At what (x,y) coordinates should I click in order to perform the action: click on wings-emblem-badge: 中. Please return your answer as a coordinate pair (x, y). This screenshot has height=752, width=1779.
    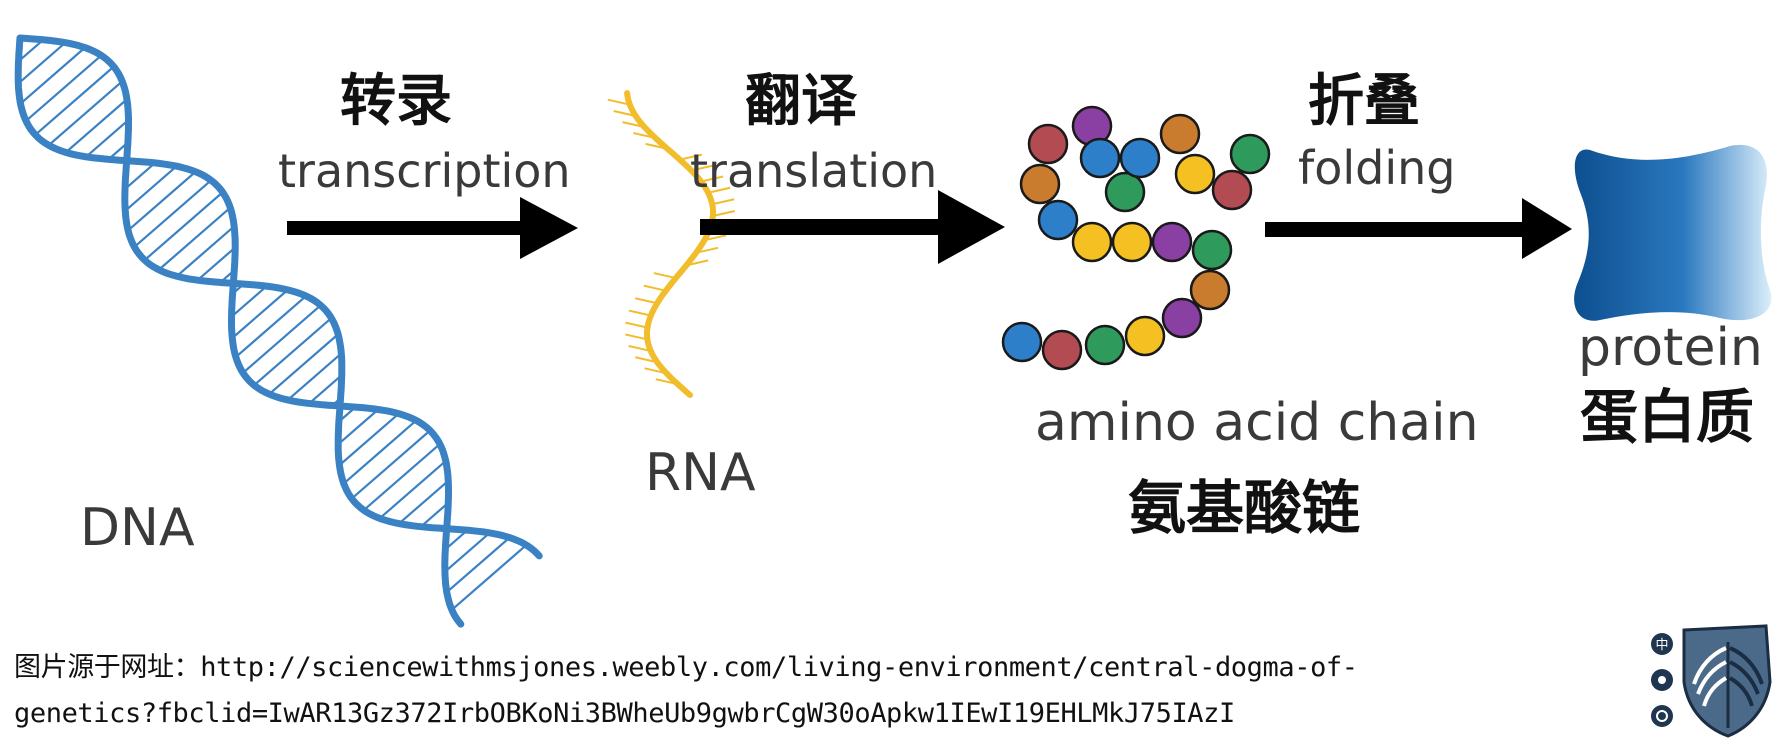
    Looking at the image, I should click on (1711, 681).